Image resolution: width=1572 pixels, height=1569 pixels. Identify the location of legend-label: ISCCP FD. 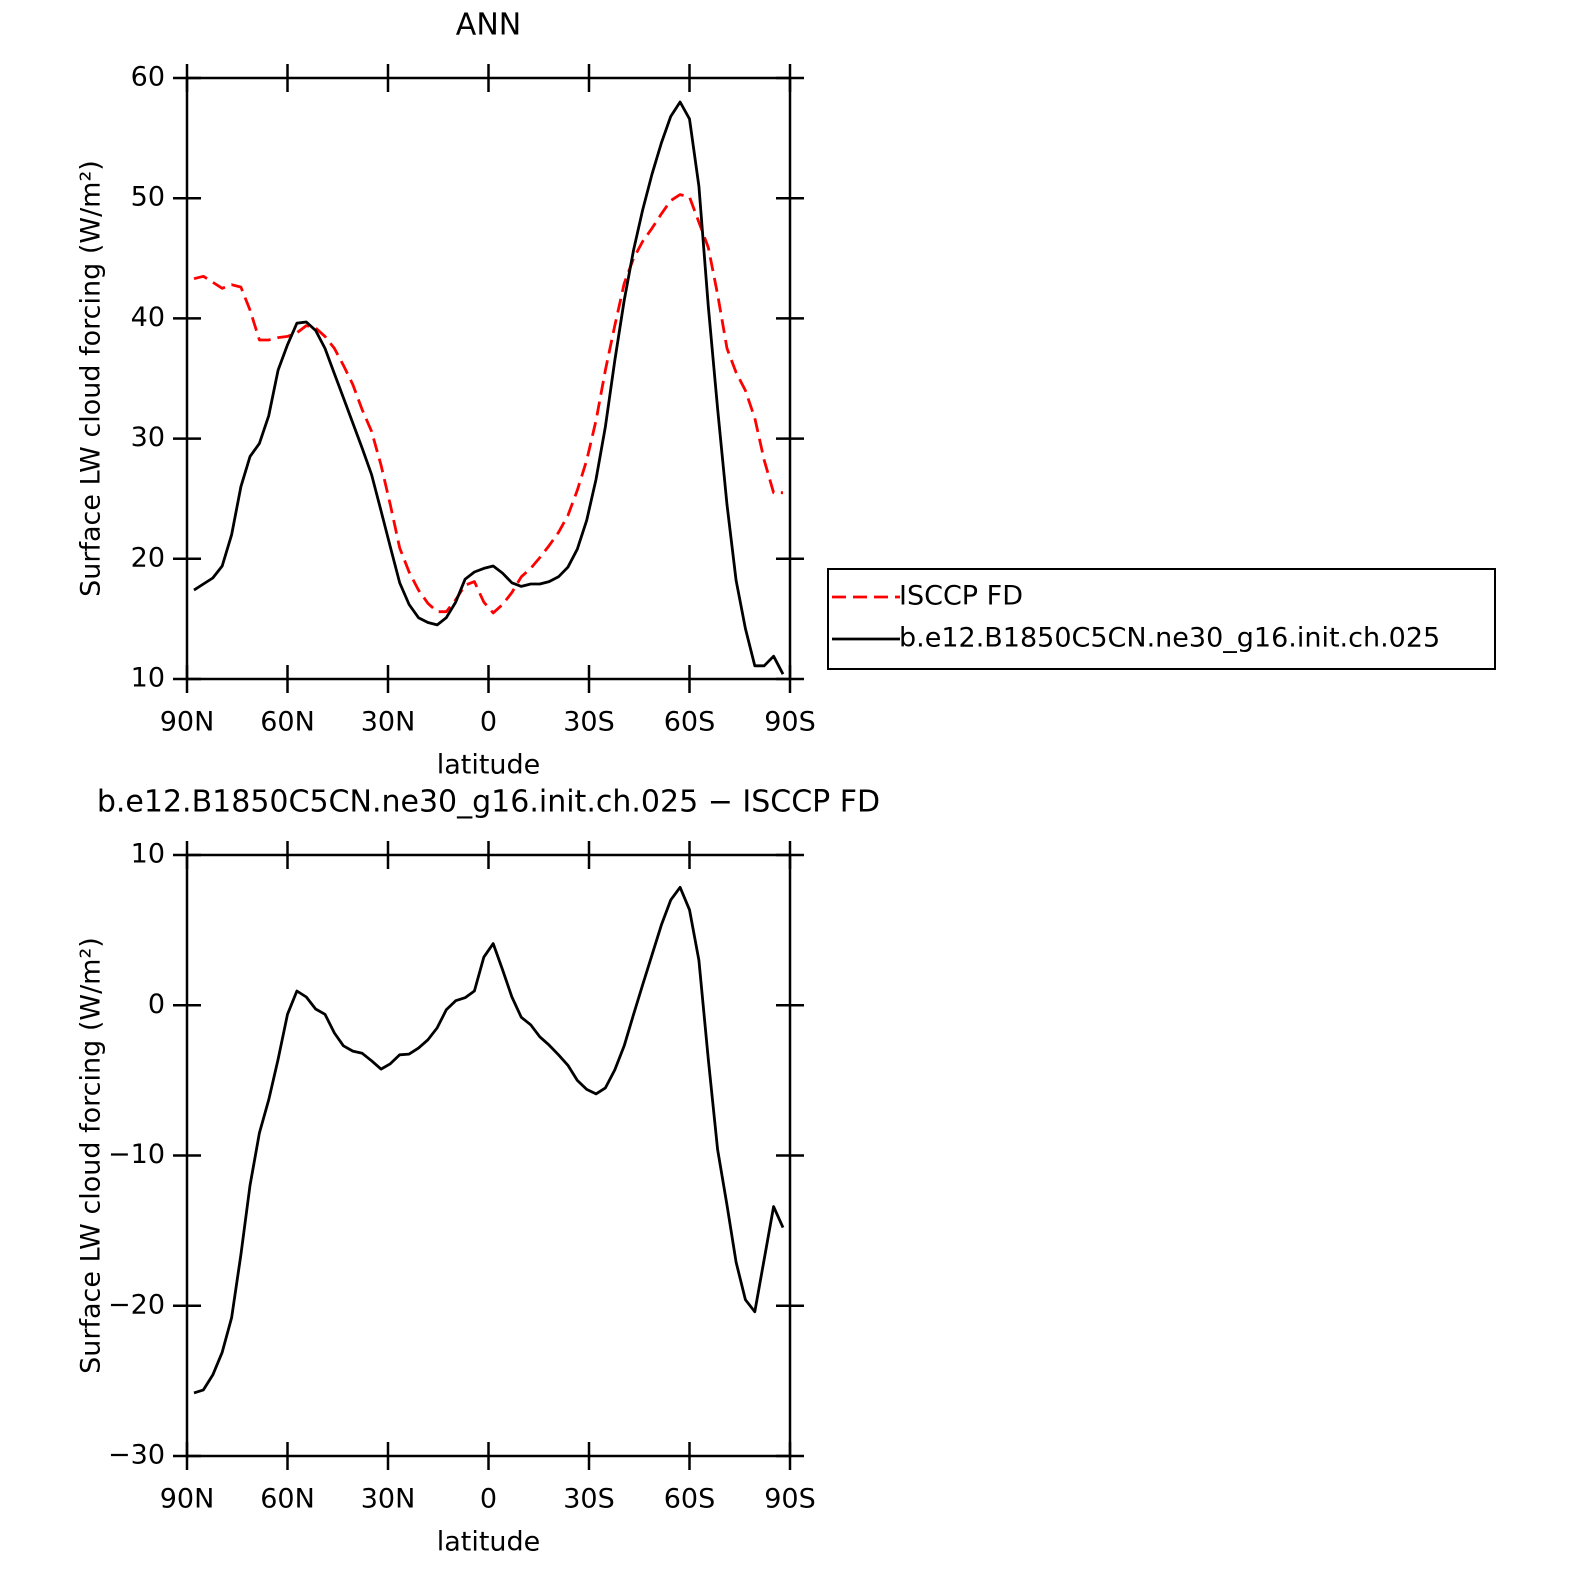
(961, 596).